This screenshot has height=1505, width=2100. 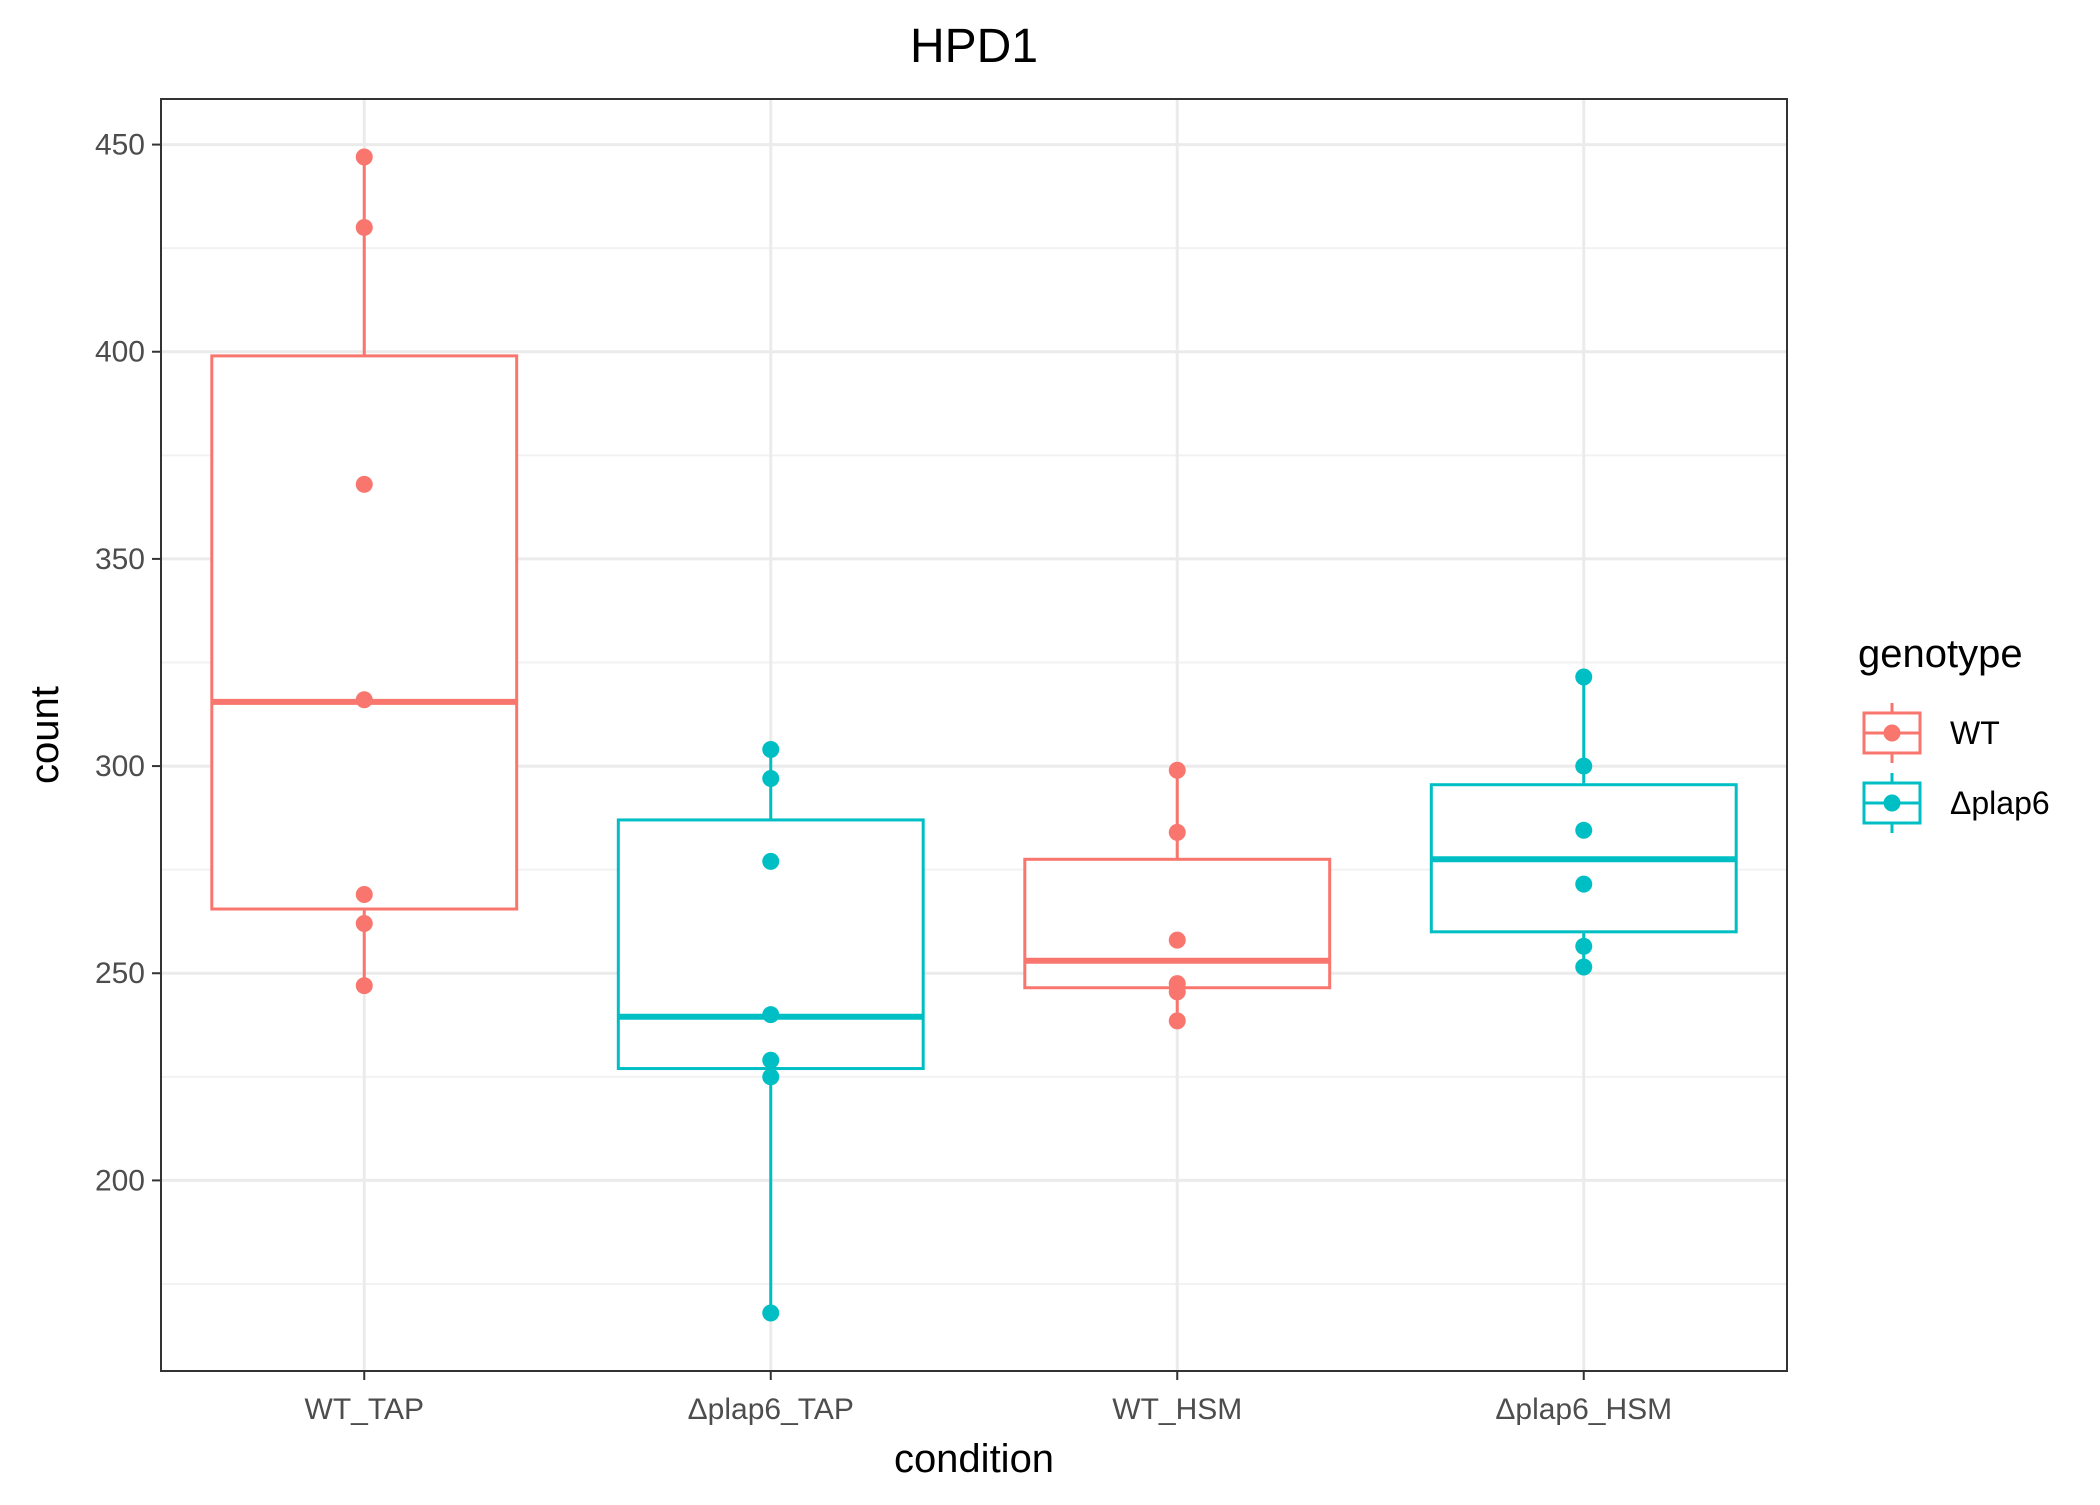 What do you see at coordinates (1940, 654) in the screenshot?
I see `legend-title: genotype` at bounding box center [1940, 654].